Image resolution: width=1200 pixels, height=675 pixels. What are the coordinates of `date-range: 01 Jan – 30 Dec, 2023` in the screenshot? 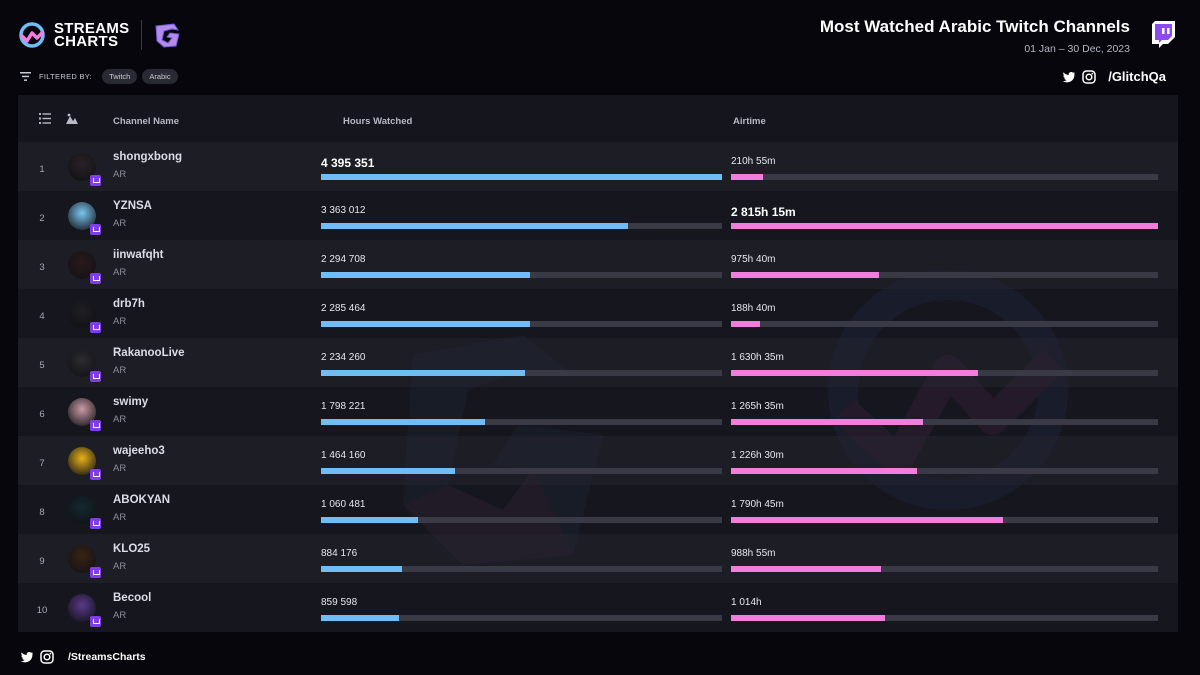 It's located at (1077, 49).